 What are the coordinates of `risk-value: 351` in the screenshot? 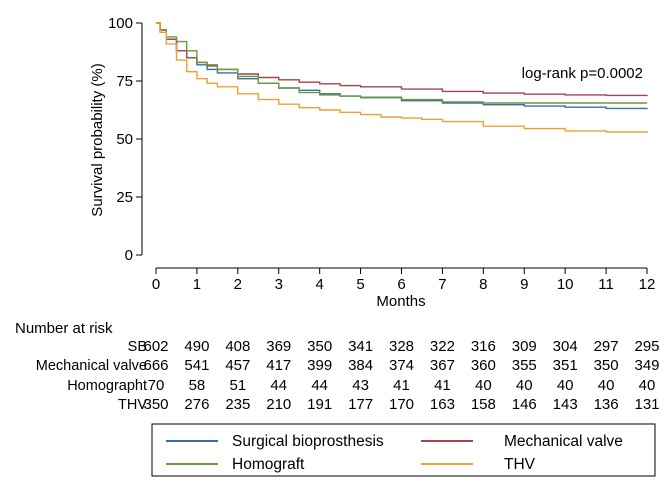 It's located at (565, 365).